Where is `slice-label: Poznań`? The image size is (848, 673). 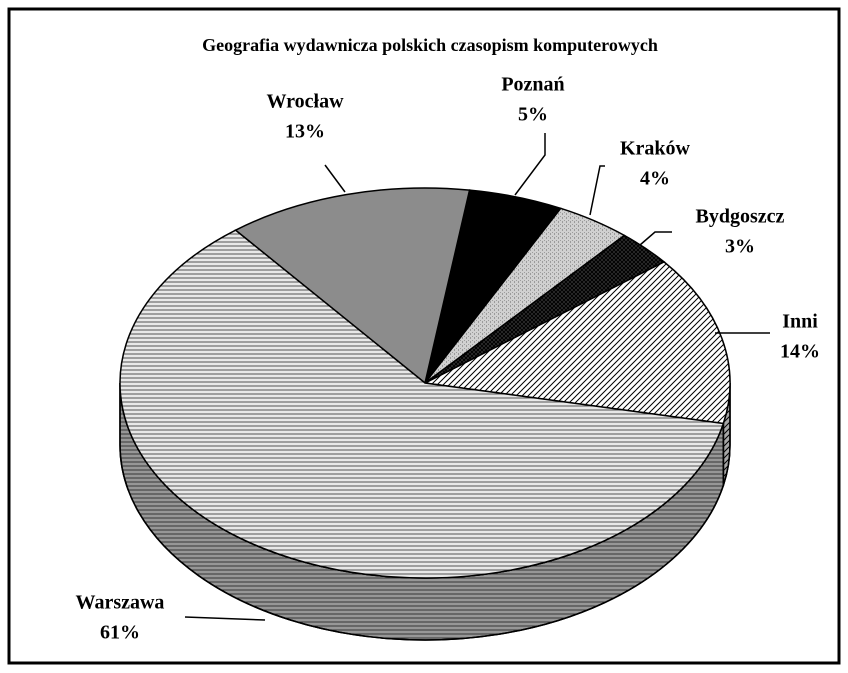
slice-label: Poznań is located at coordinates (532, 85).